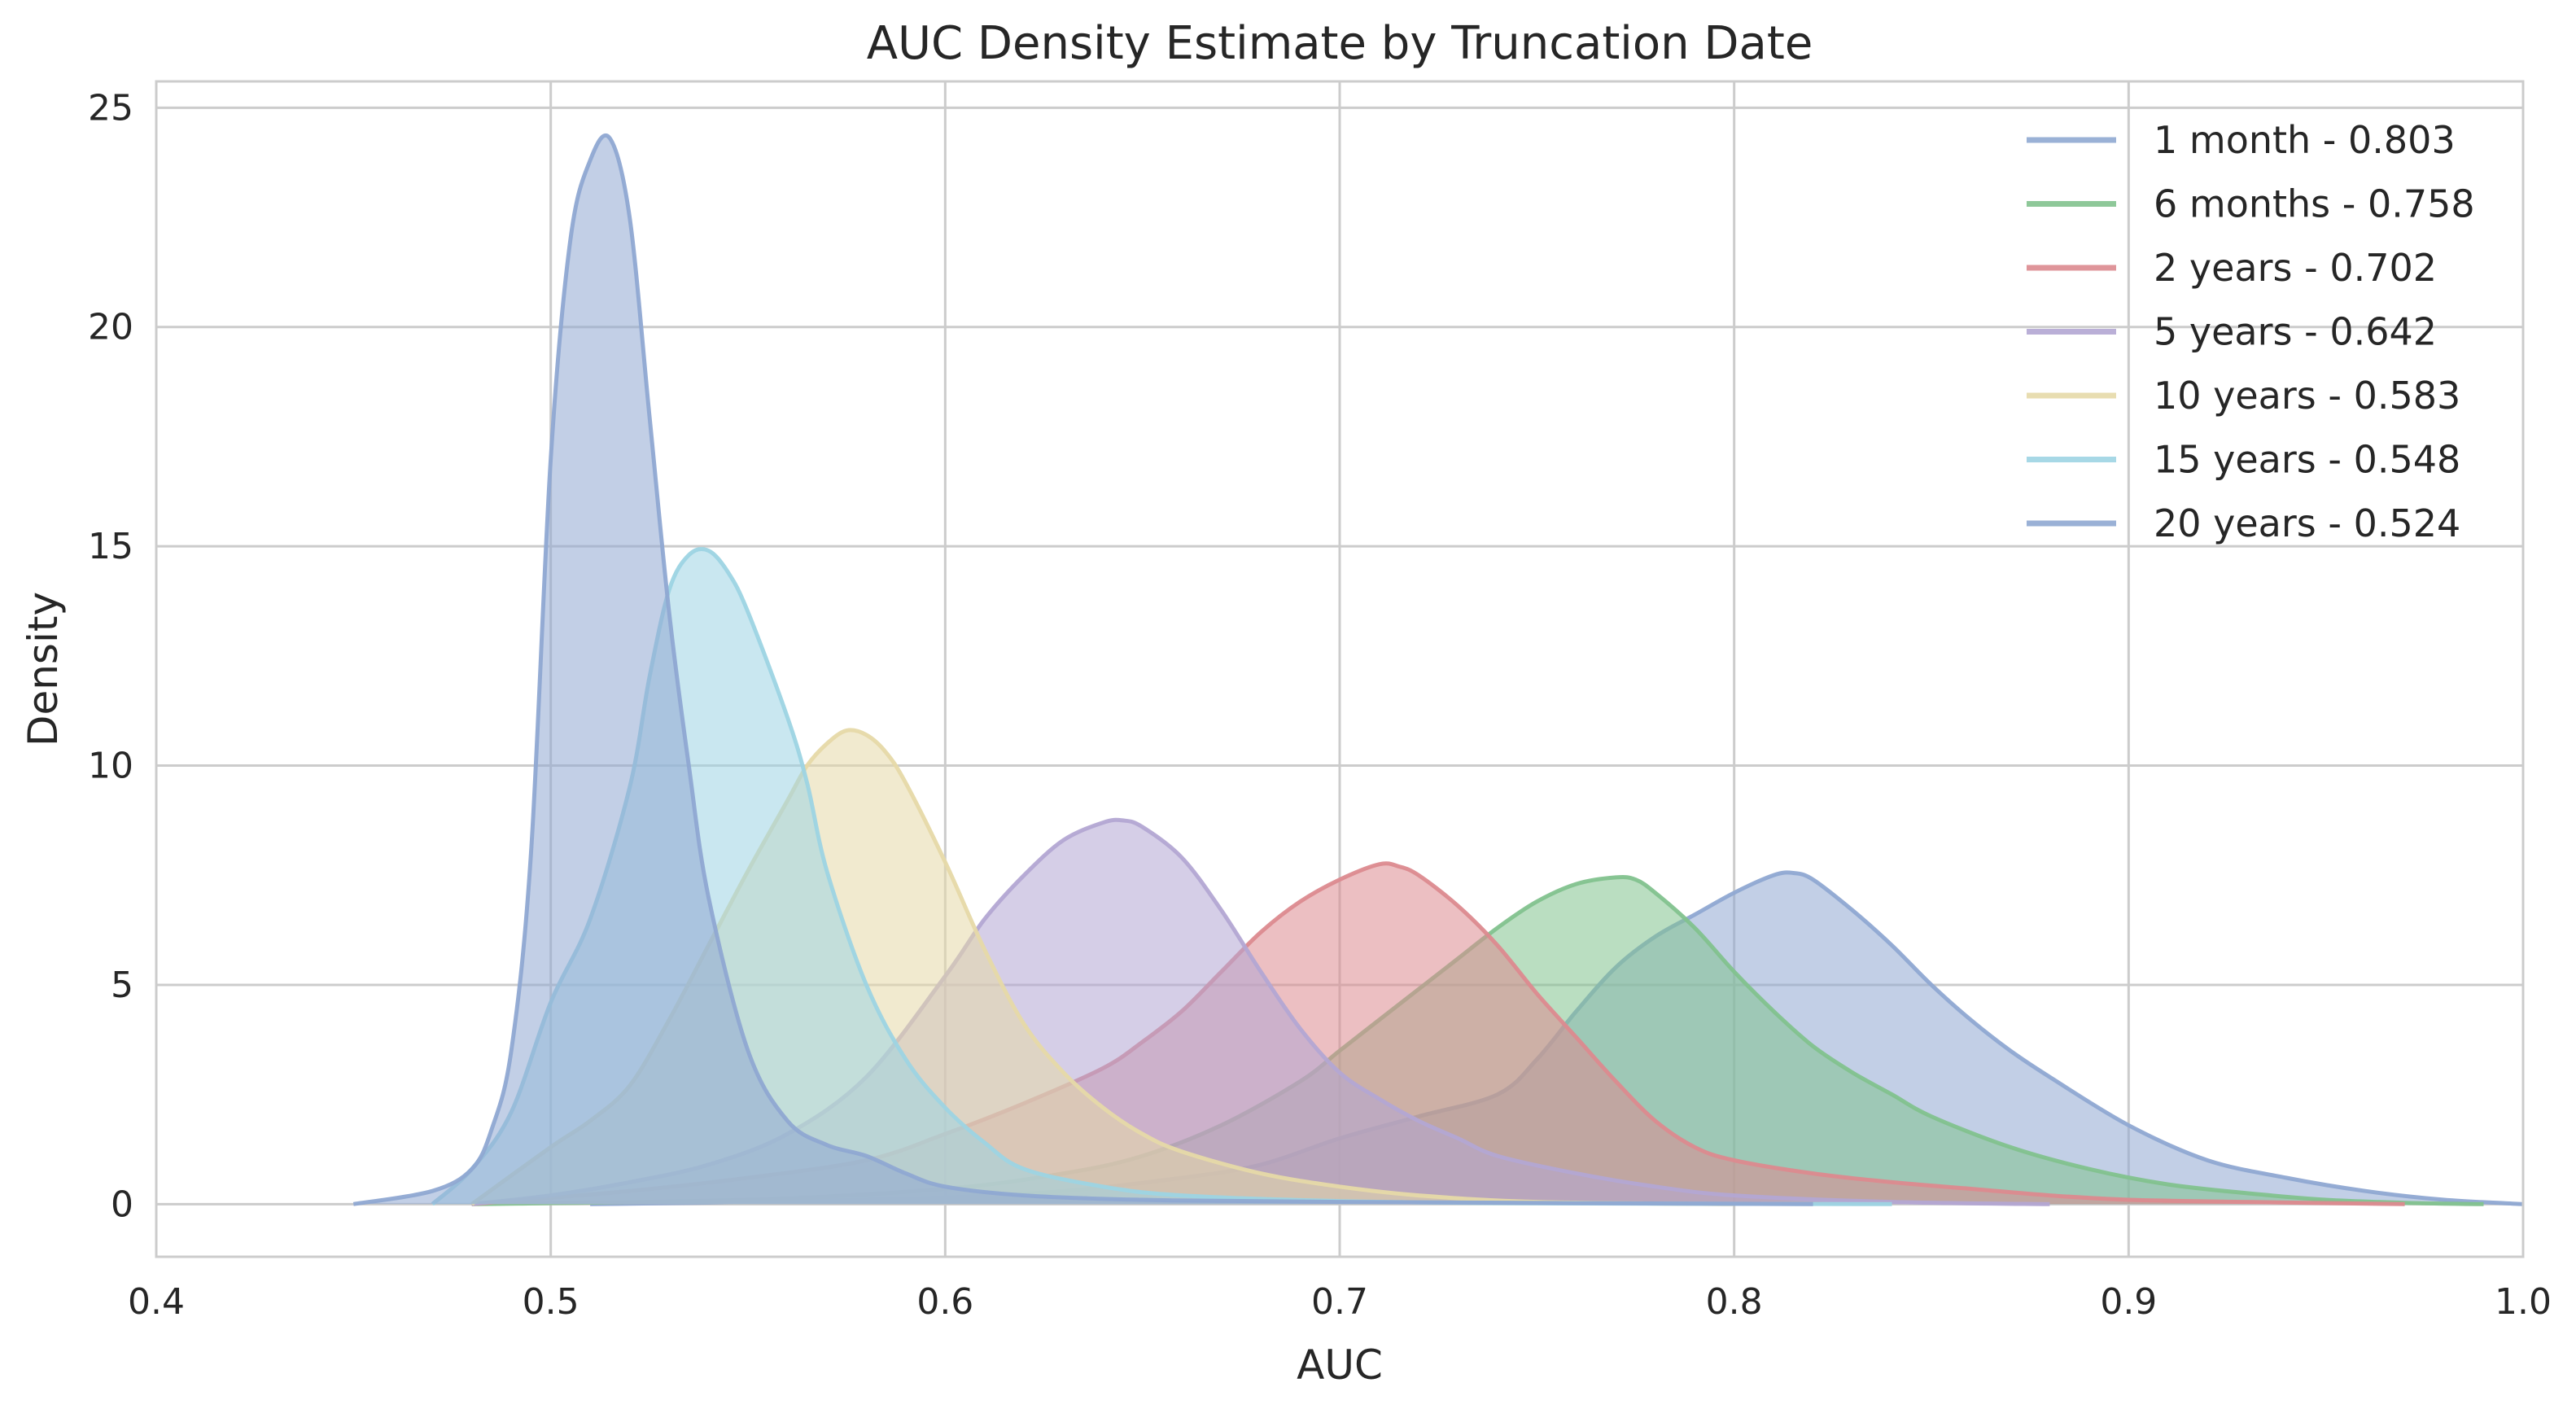  Describe the element at coordinates (43, 669) in the screenshot. I see `y-axis-label: Density` at that location.